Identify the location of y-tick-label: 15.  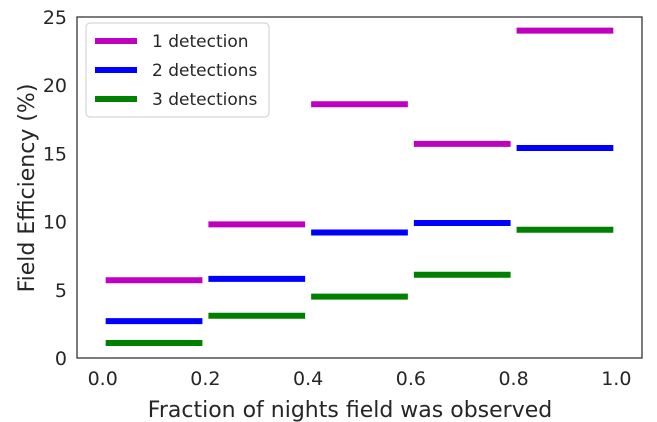
(55, 154).